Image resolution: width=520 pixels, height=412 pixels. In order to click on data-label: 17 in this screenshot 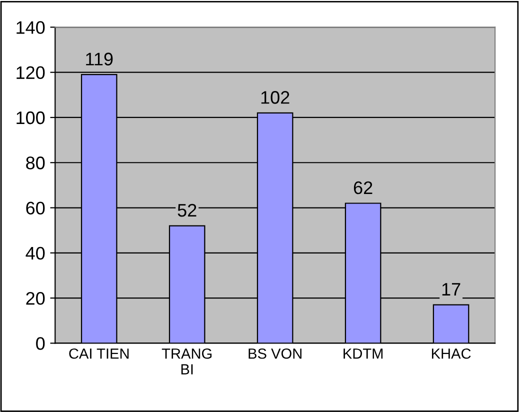, I will do `click(451, 289)`.